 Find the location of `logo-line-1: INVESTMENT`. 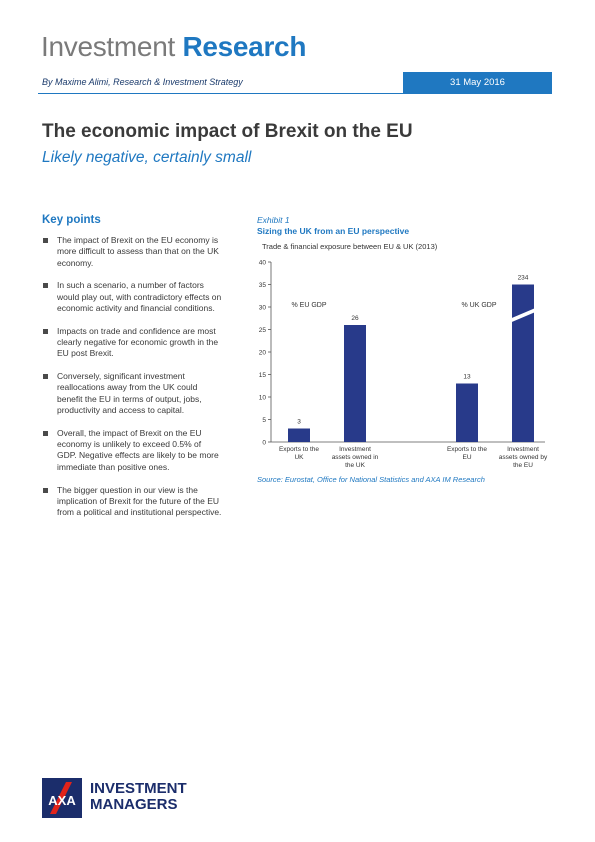

logo-line-1: INVESTMENT is located at coordinates (138, 788).